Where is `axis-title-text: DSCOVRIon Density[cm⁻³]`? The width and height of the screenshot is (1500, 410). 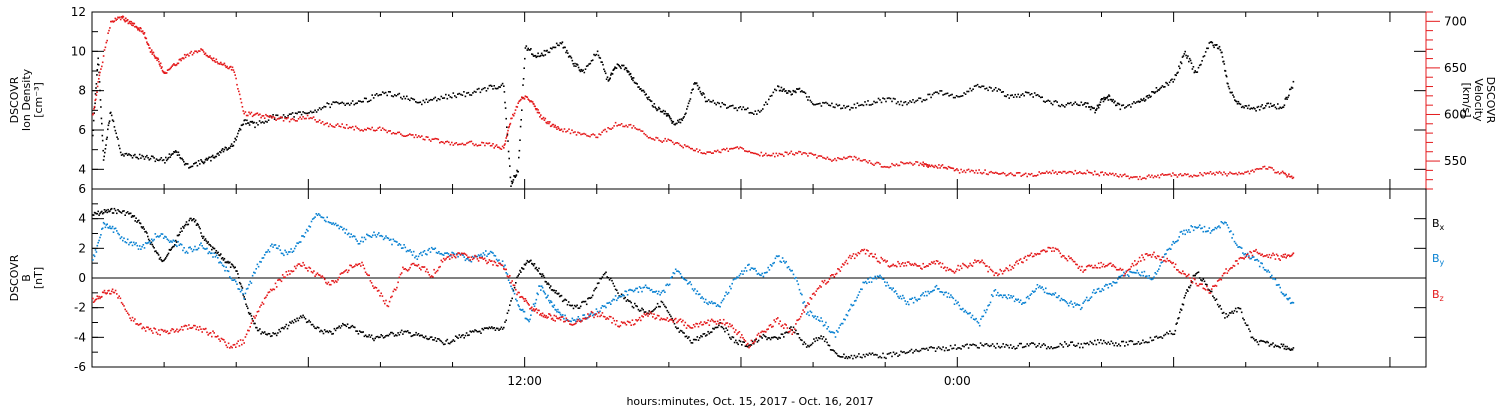 axis-title-text: DSCOVRIon Density[cm⁻³] is located at coordinates (26, 99).